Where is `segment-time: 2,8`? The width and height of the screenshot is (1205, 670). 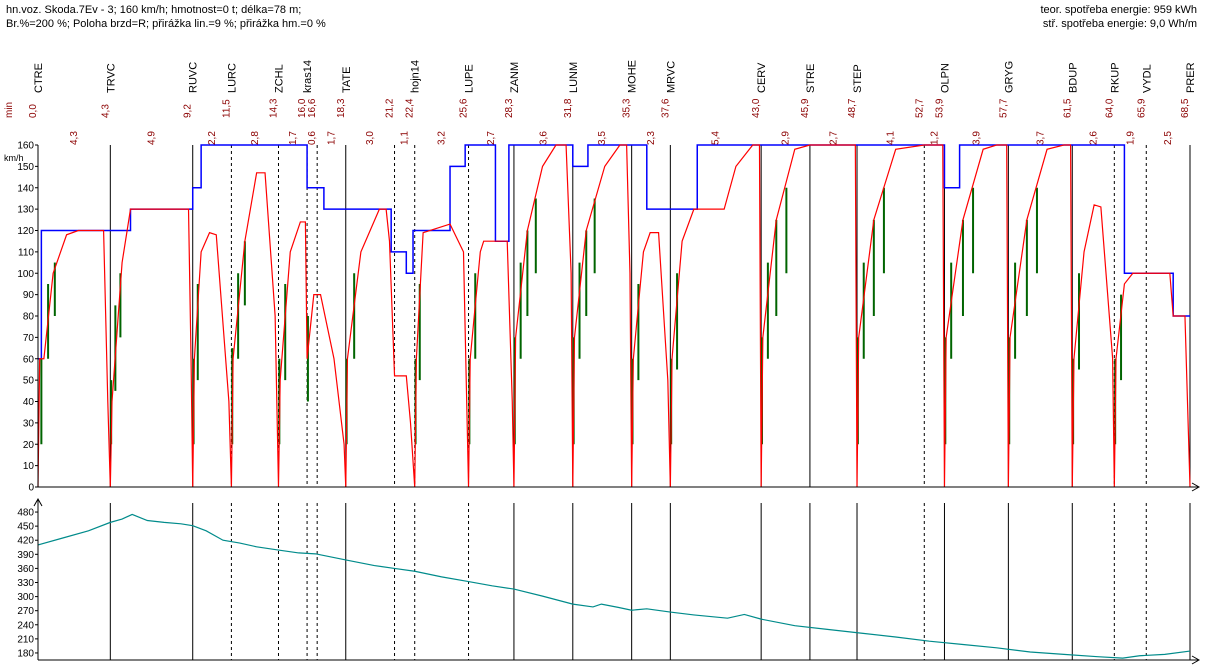 segment-time: 2,8 is located at coordinates (255, 138).